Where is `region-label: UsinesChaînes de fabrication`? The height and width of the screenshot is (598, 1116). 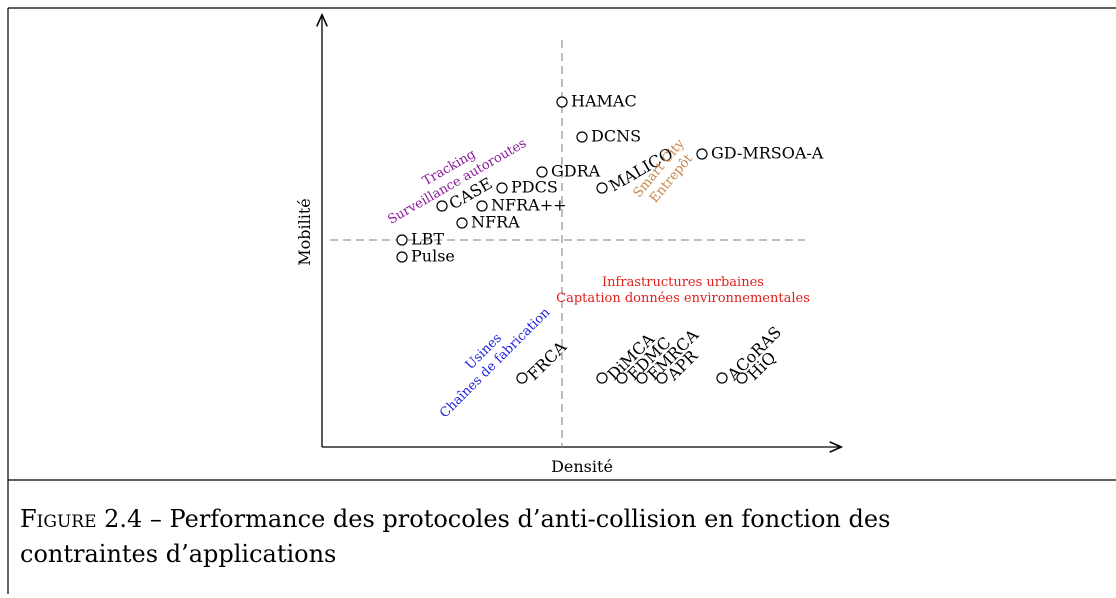
region-label: UsinesChaînes de fabrication is located at coordinates (490, 357).